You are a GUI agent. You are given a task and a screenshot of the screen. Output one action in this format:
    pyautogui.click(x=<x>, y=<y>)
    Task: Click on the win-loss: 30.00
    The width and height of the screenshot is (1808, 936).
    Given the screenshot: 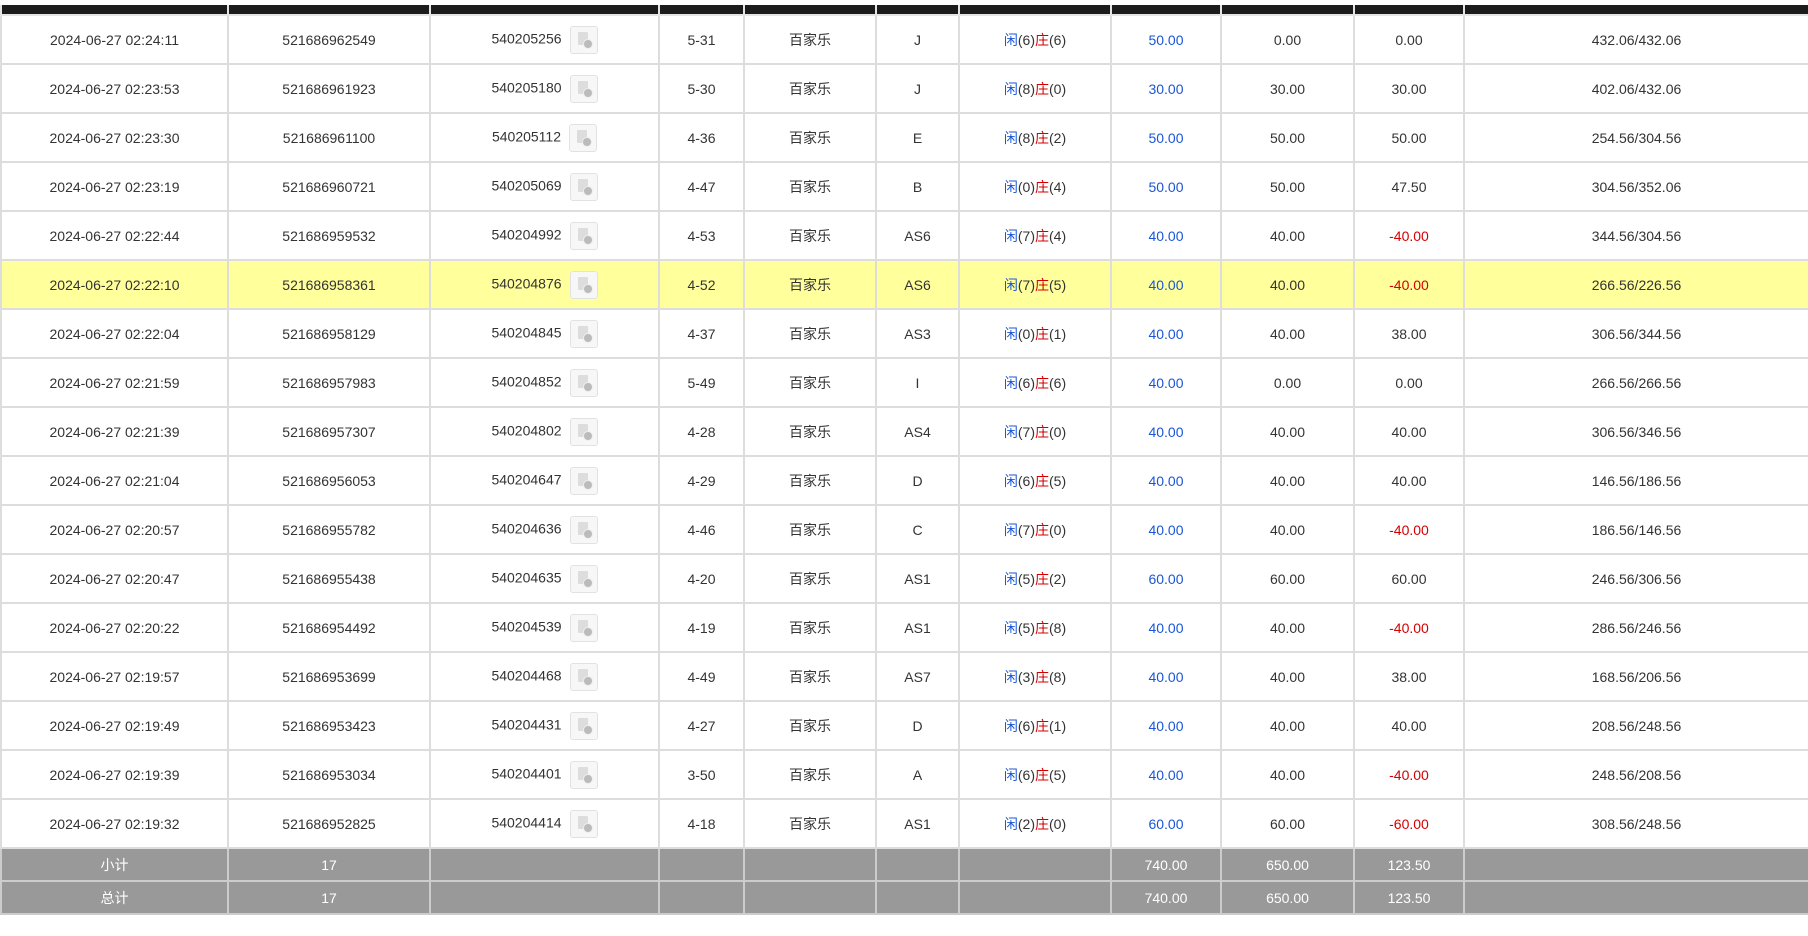 What is the action you would take?
    pyautogui.click(x=1409, y=88)
    